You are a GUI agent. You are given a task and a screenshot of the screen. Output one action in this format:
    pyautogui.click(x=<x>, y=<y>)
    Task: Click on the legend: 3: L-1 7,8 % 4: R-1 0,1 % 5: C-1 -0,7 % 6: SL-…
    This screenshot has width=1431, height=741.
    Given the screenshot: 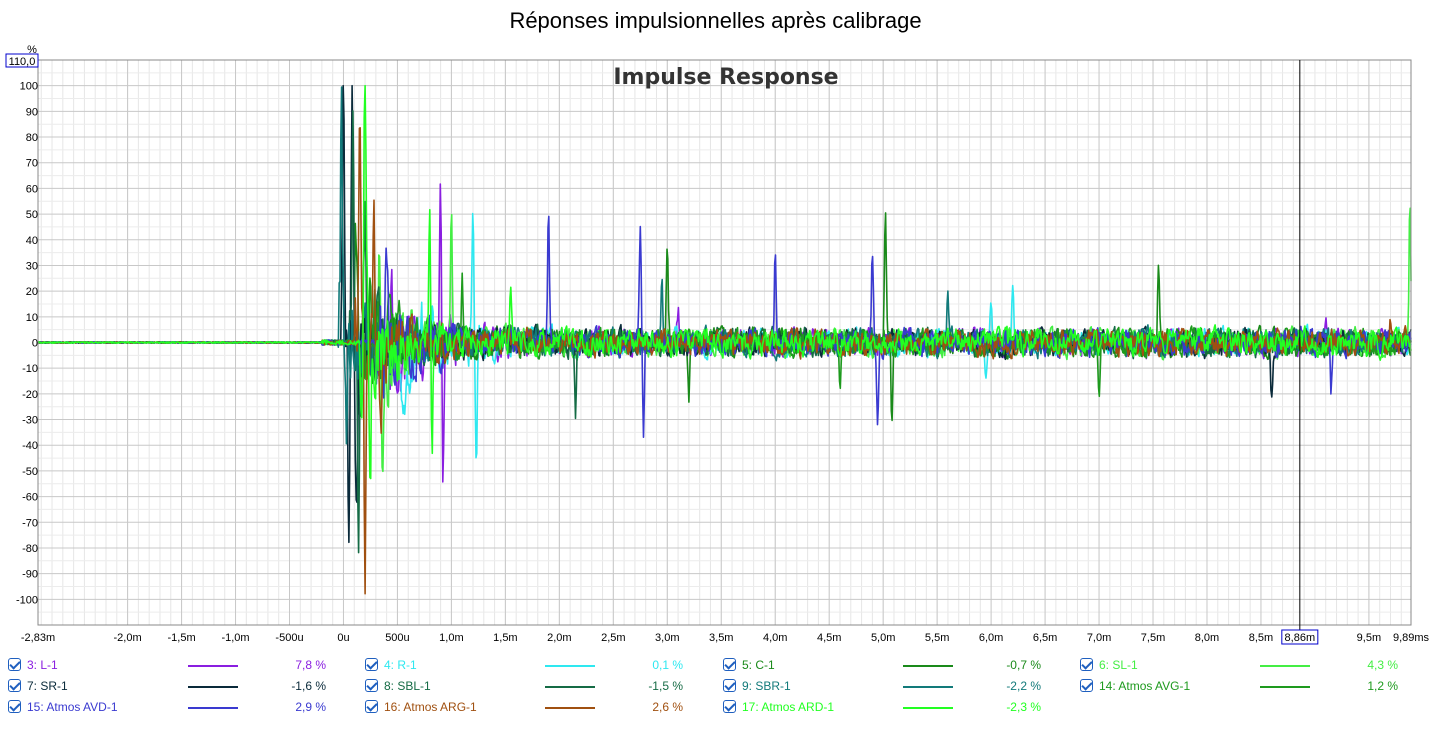 What is the action you would take?
    pyautogui.click(x=715, y=698)
    